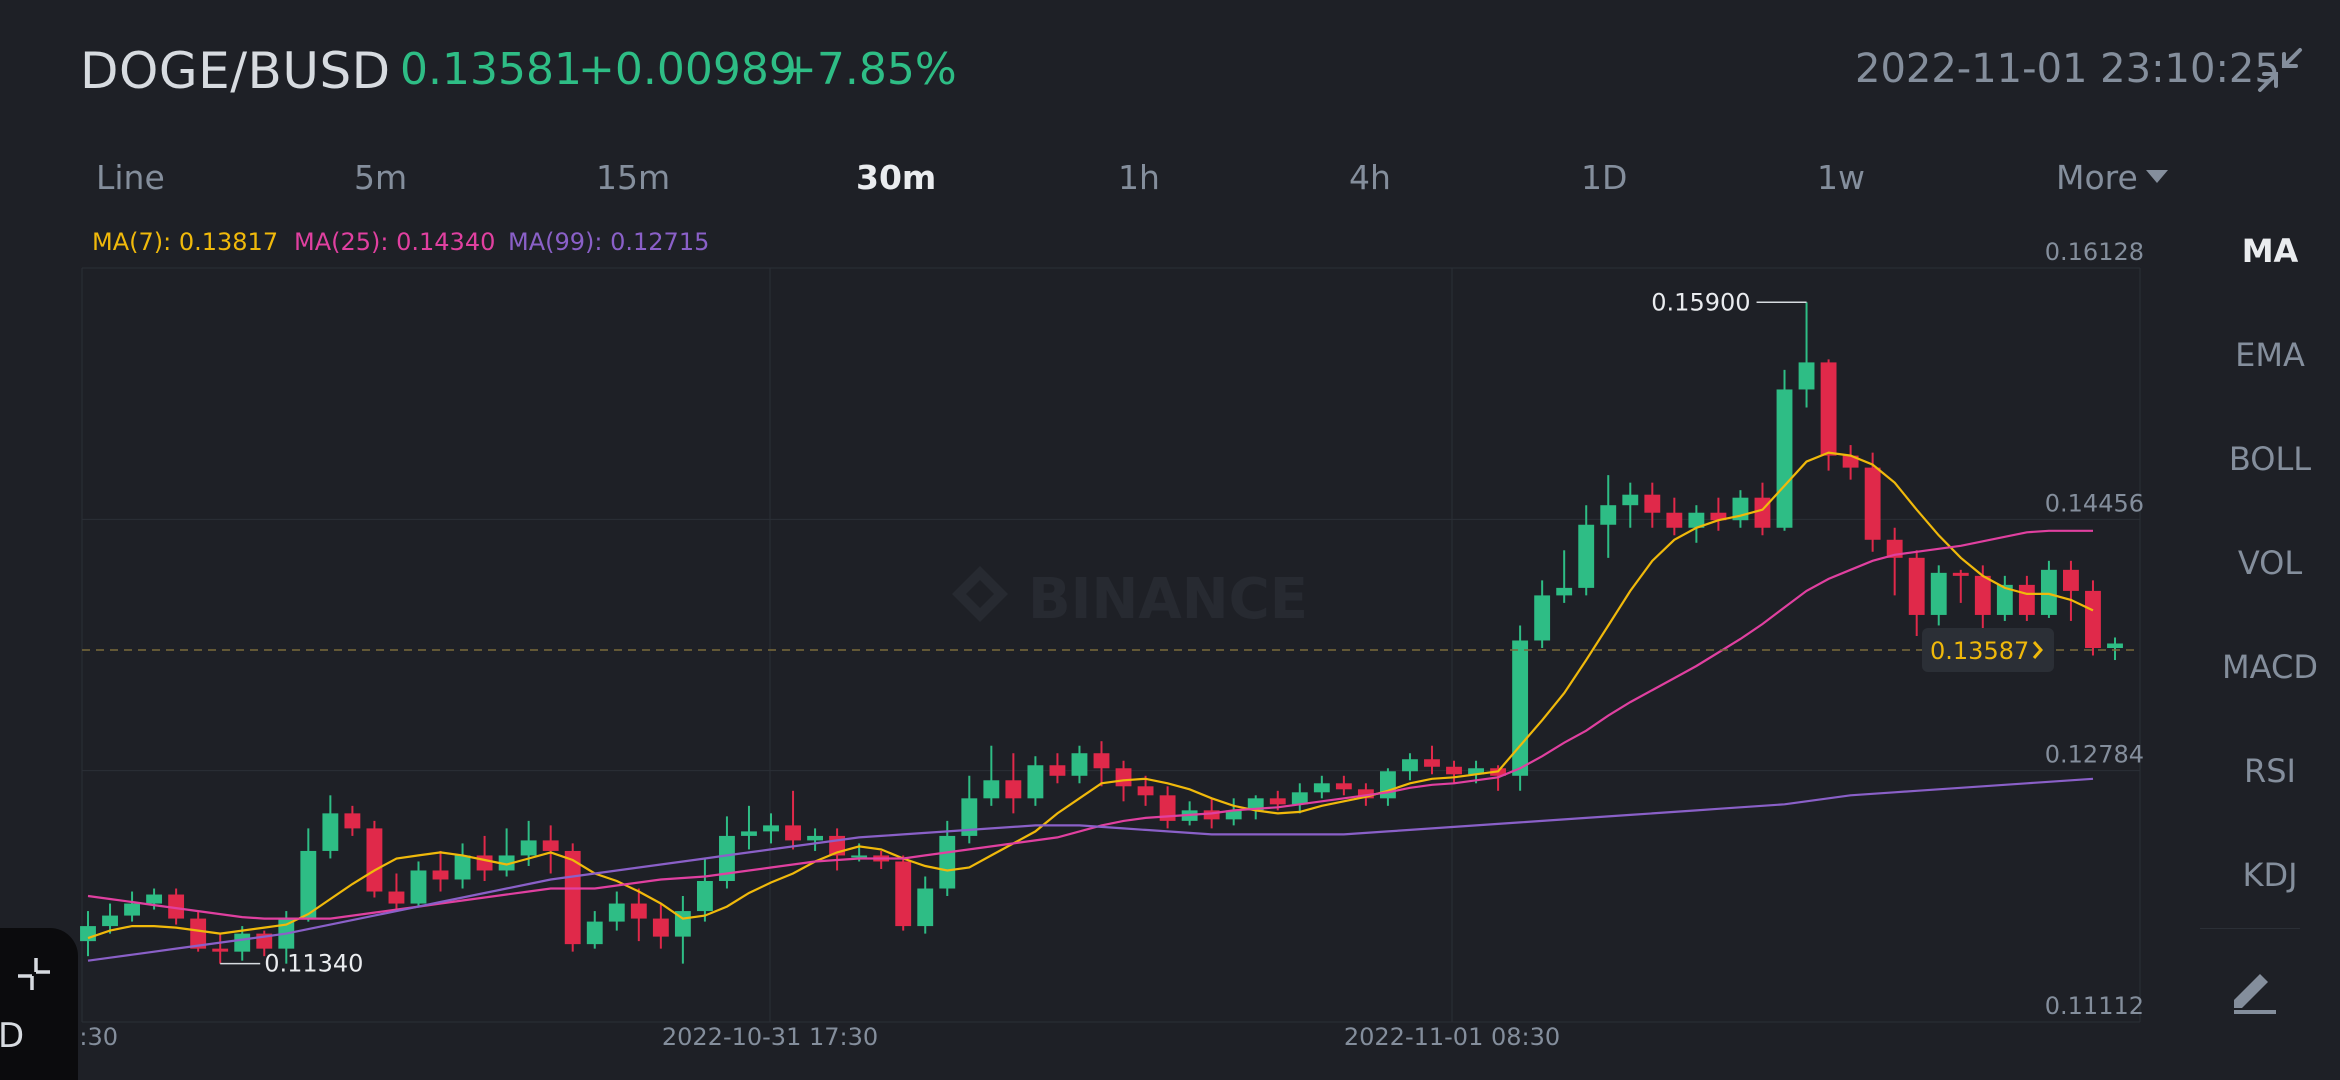 This screenshot has width=2340, height=1080. What do you see at coordinates (2270, 667) in the screenshot?
I see `indicator-macd: MACD` at bounding box center [2270, 667].